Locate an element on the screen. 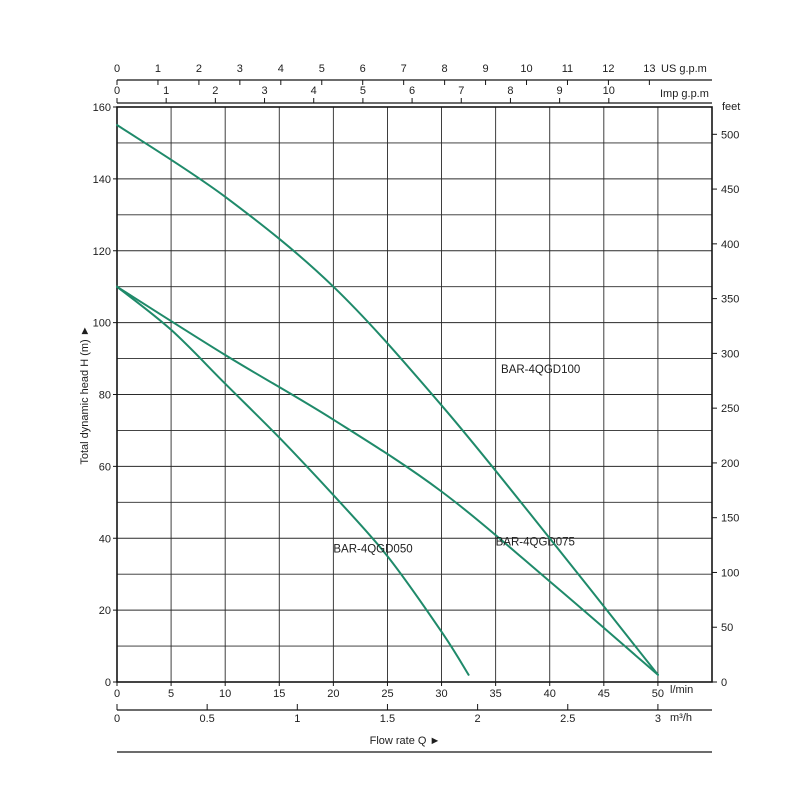 The width and height of the screenshot is (801, 801). feet-tick-label: 250 is located at coordinates (730, 409).